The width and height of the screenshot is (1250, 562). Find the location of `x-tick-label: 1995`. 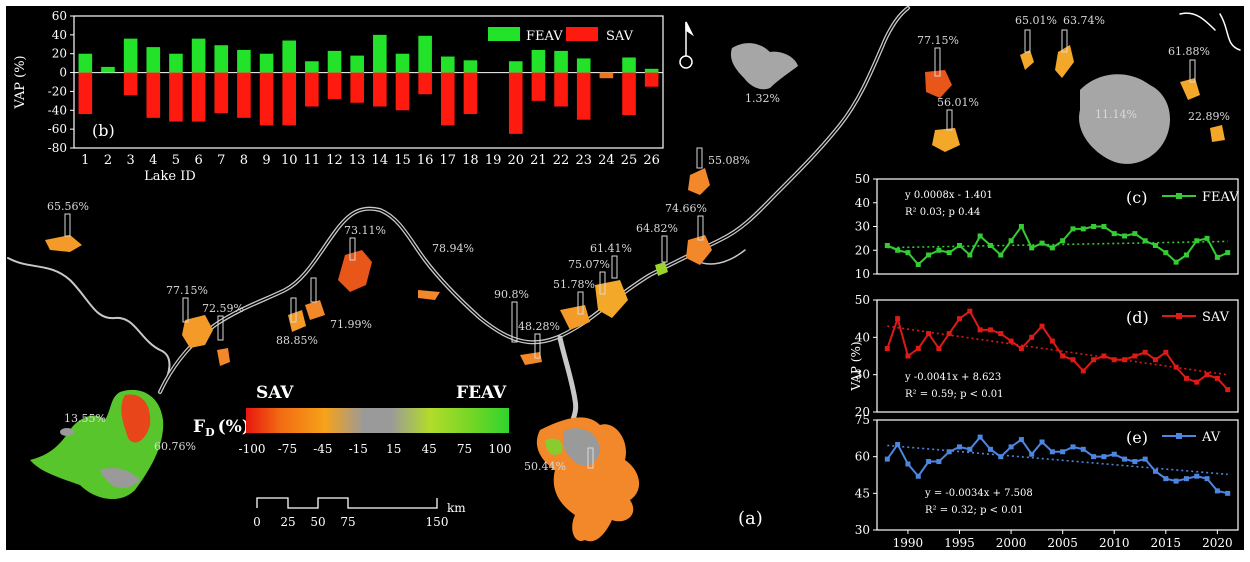

x-tick-label: 1995 is located at coordinates (959, 543).